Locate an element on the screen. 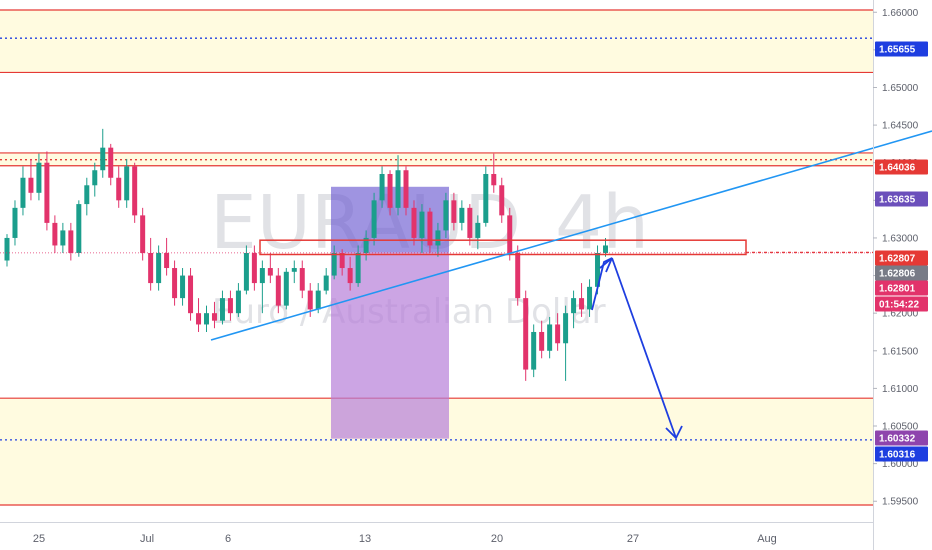  price-tick-label: 1.61500 is located at coordinates (900, 351).